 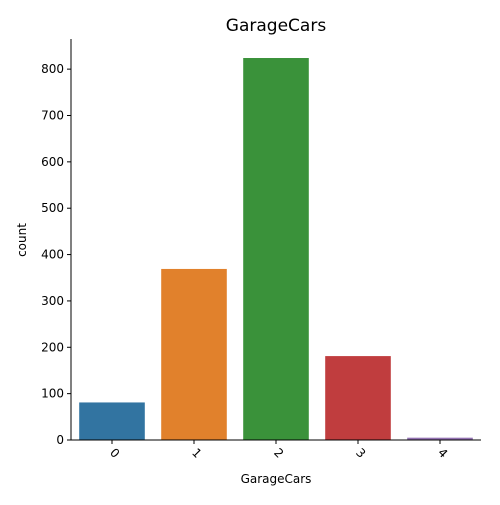 I want to click on y-axis-label: count, so click(x=22, y=240).